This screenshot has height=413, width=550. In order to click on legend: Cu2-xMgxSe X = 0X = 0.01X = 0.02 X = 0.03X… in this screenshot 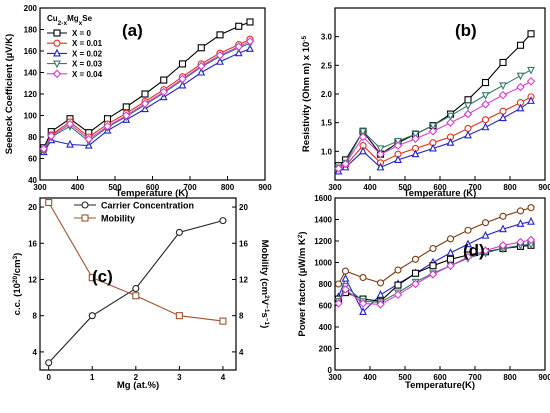, I will do `click(75, 46)`.